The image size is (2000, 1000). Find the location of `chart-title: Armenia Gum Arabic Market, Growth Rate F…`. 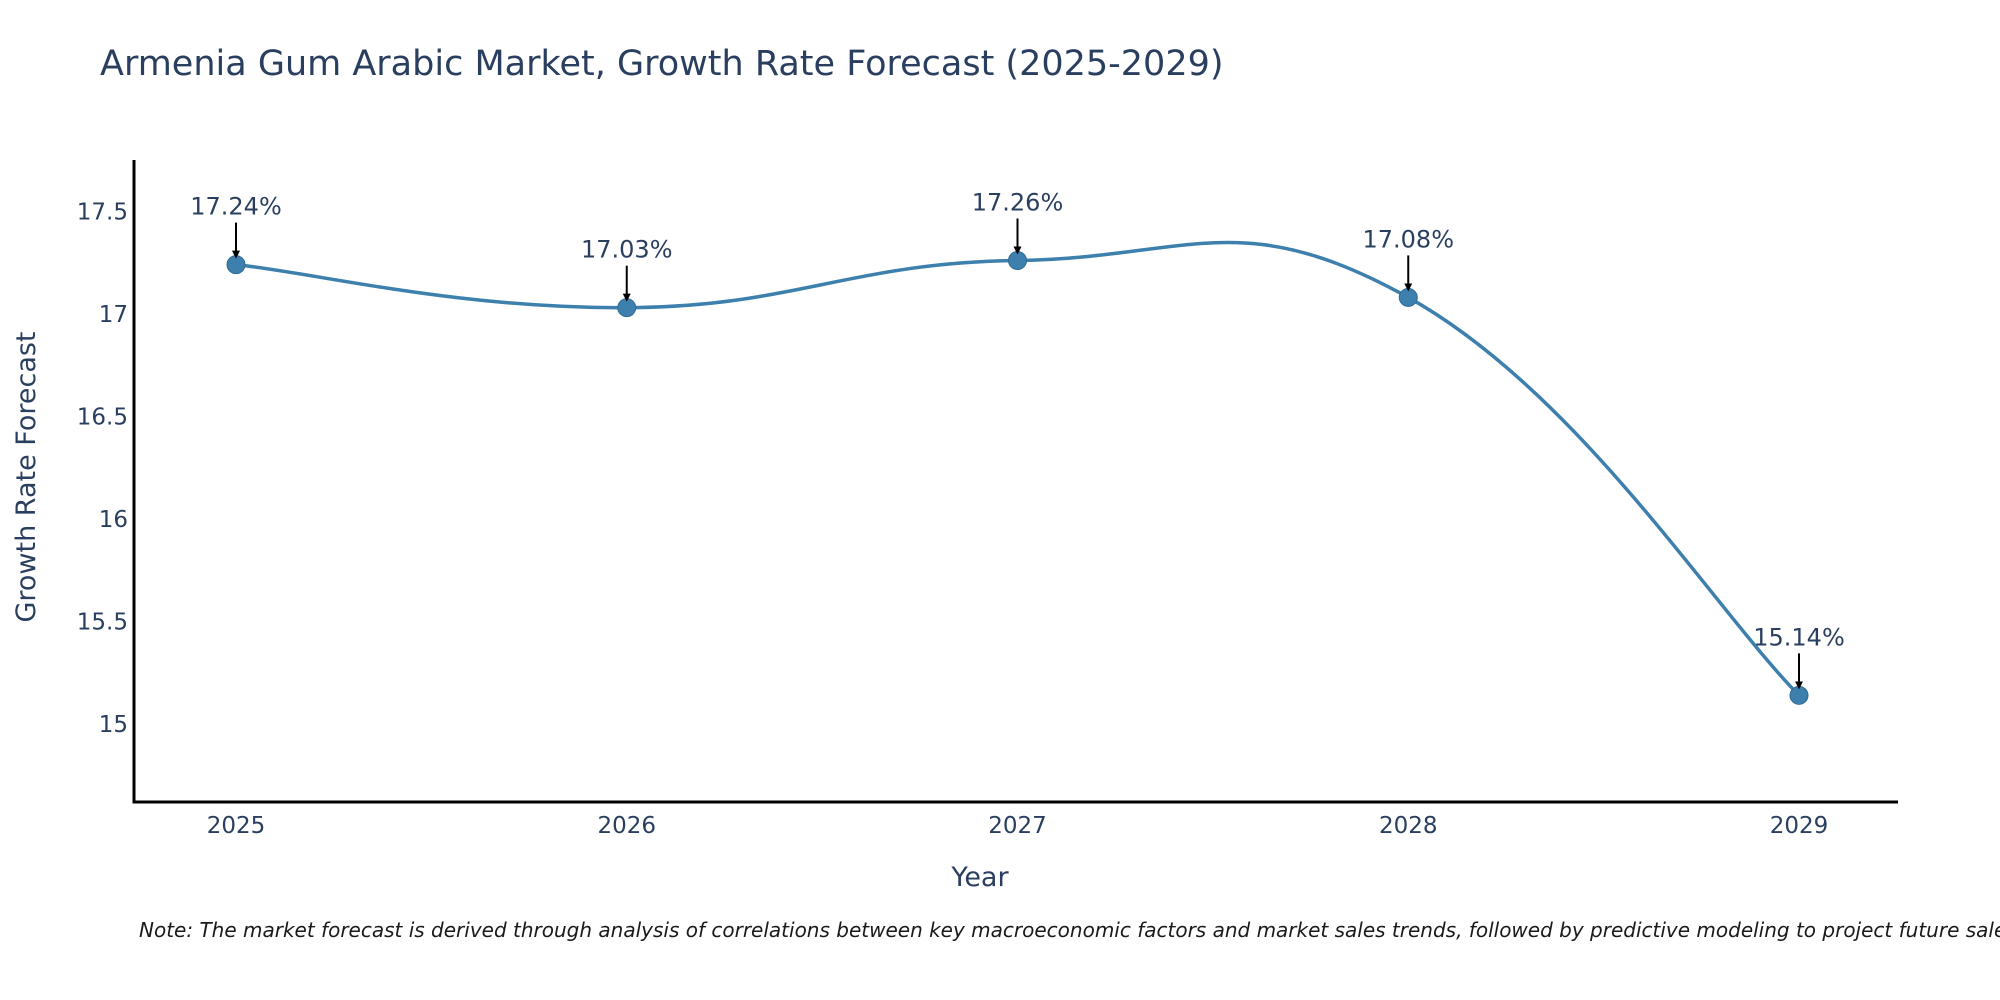

chart-title: Armenia Gum Arabic Market, Growth Rate F… is located at coordinates (662, 64).